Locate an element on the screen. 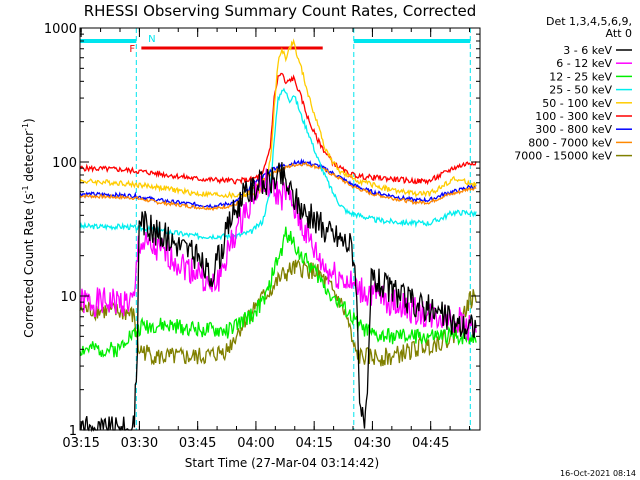 The image size is (640, 480). y-tick-label: 10 is located at coordinates (68, 297).